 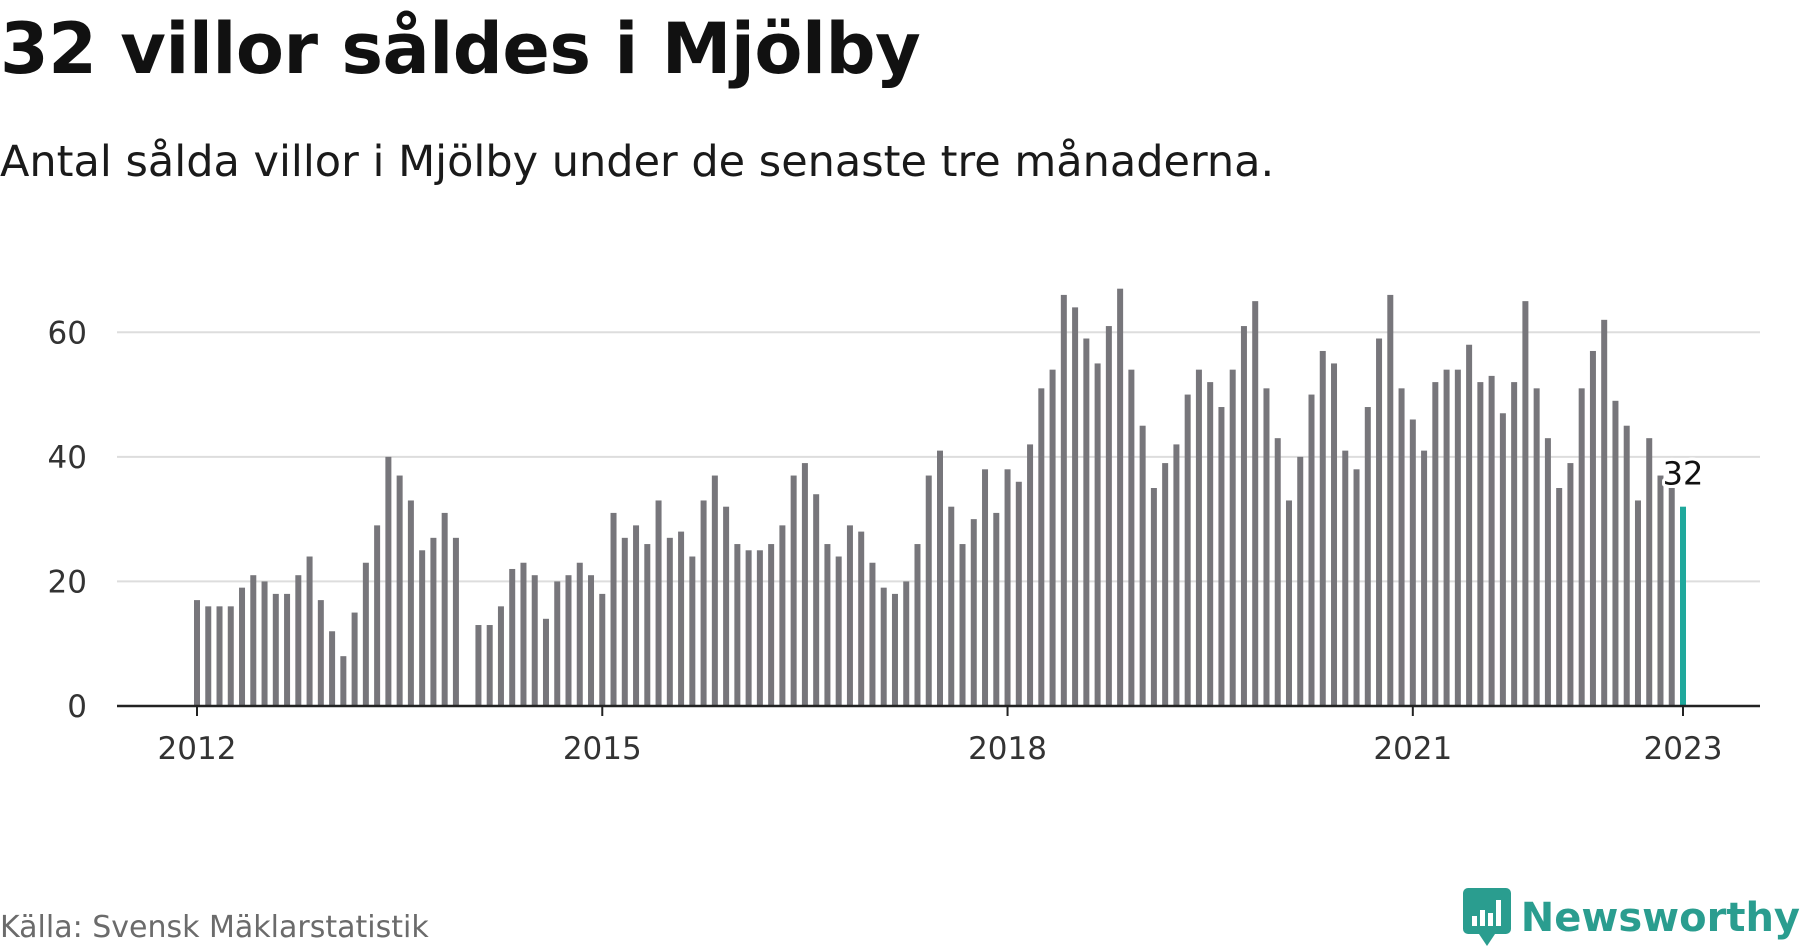 What do you see at coordinates (1007, 749) in the screenshot?
I see `x-tick-label: 2018` at bounding box center [1007, 749].